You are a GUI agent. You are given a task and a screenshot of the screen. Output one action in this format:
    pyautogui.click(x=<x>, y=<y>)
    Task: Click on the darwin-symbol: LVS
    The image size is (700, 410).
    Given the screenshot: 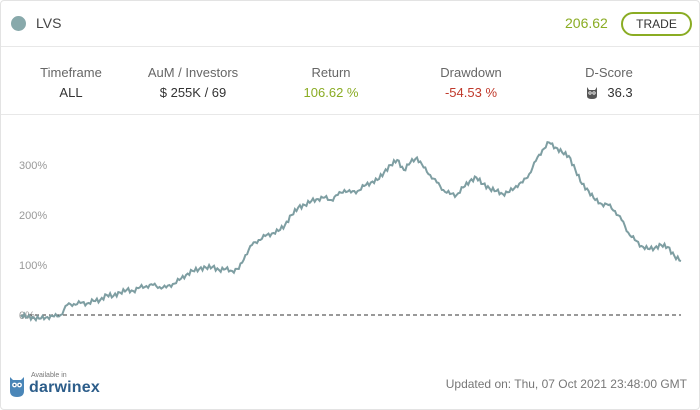 What is the action you would take?
    pyautogui.click(x=49, y=23)
    